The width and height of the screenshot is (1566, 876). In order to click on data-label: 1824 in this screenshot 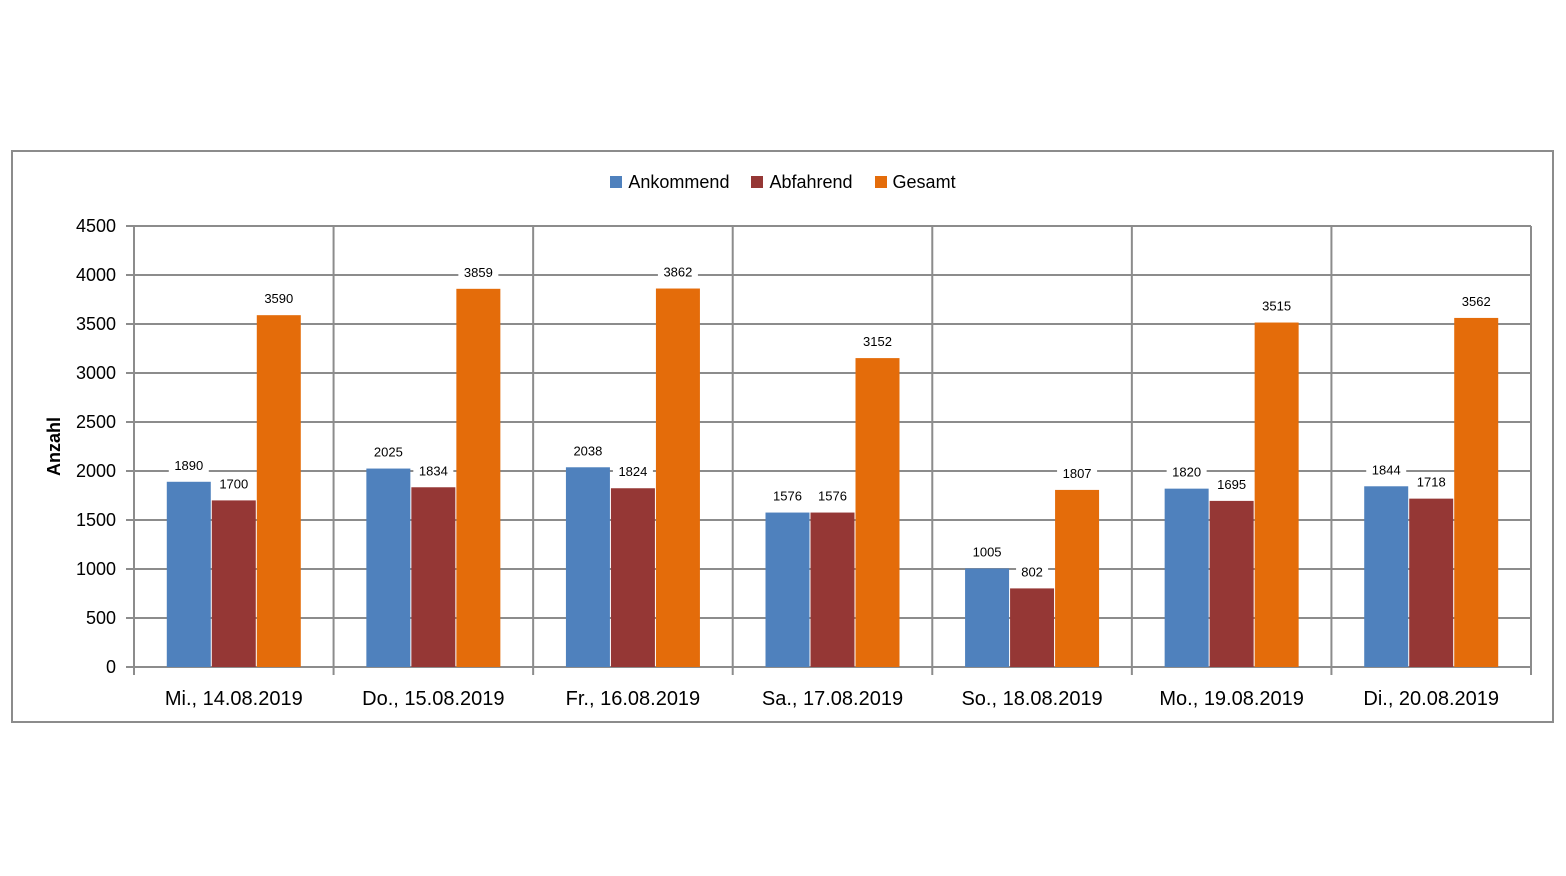, I will do `click(632, 471)`.